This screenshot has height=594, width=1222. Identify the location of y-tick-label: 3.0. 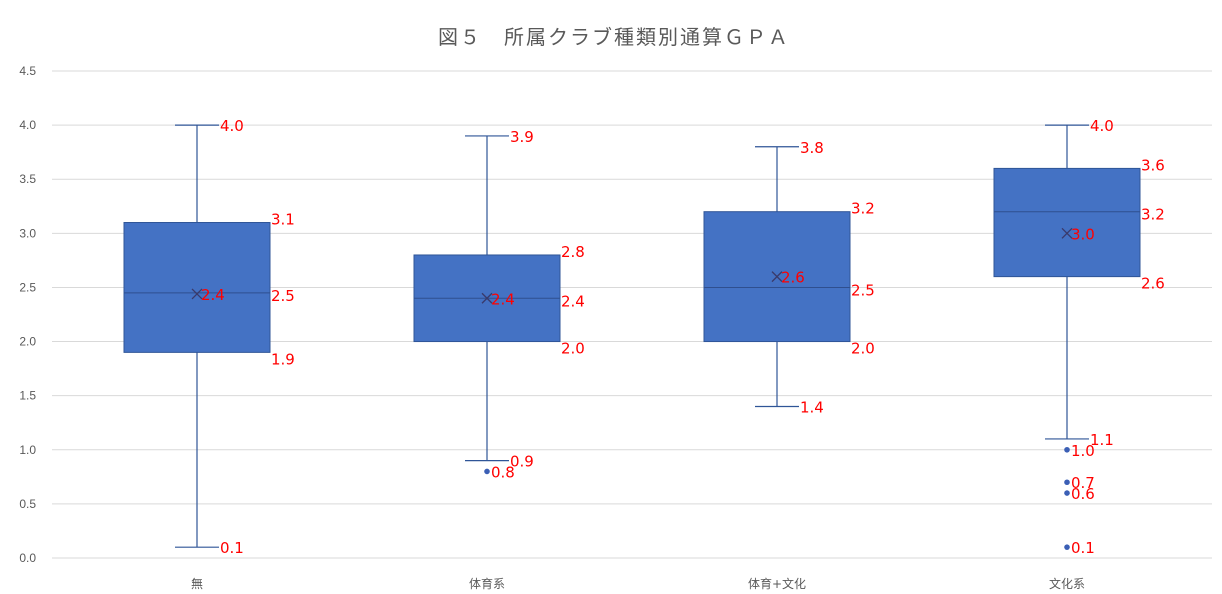
(27, 233).